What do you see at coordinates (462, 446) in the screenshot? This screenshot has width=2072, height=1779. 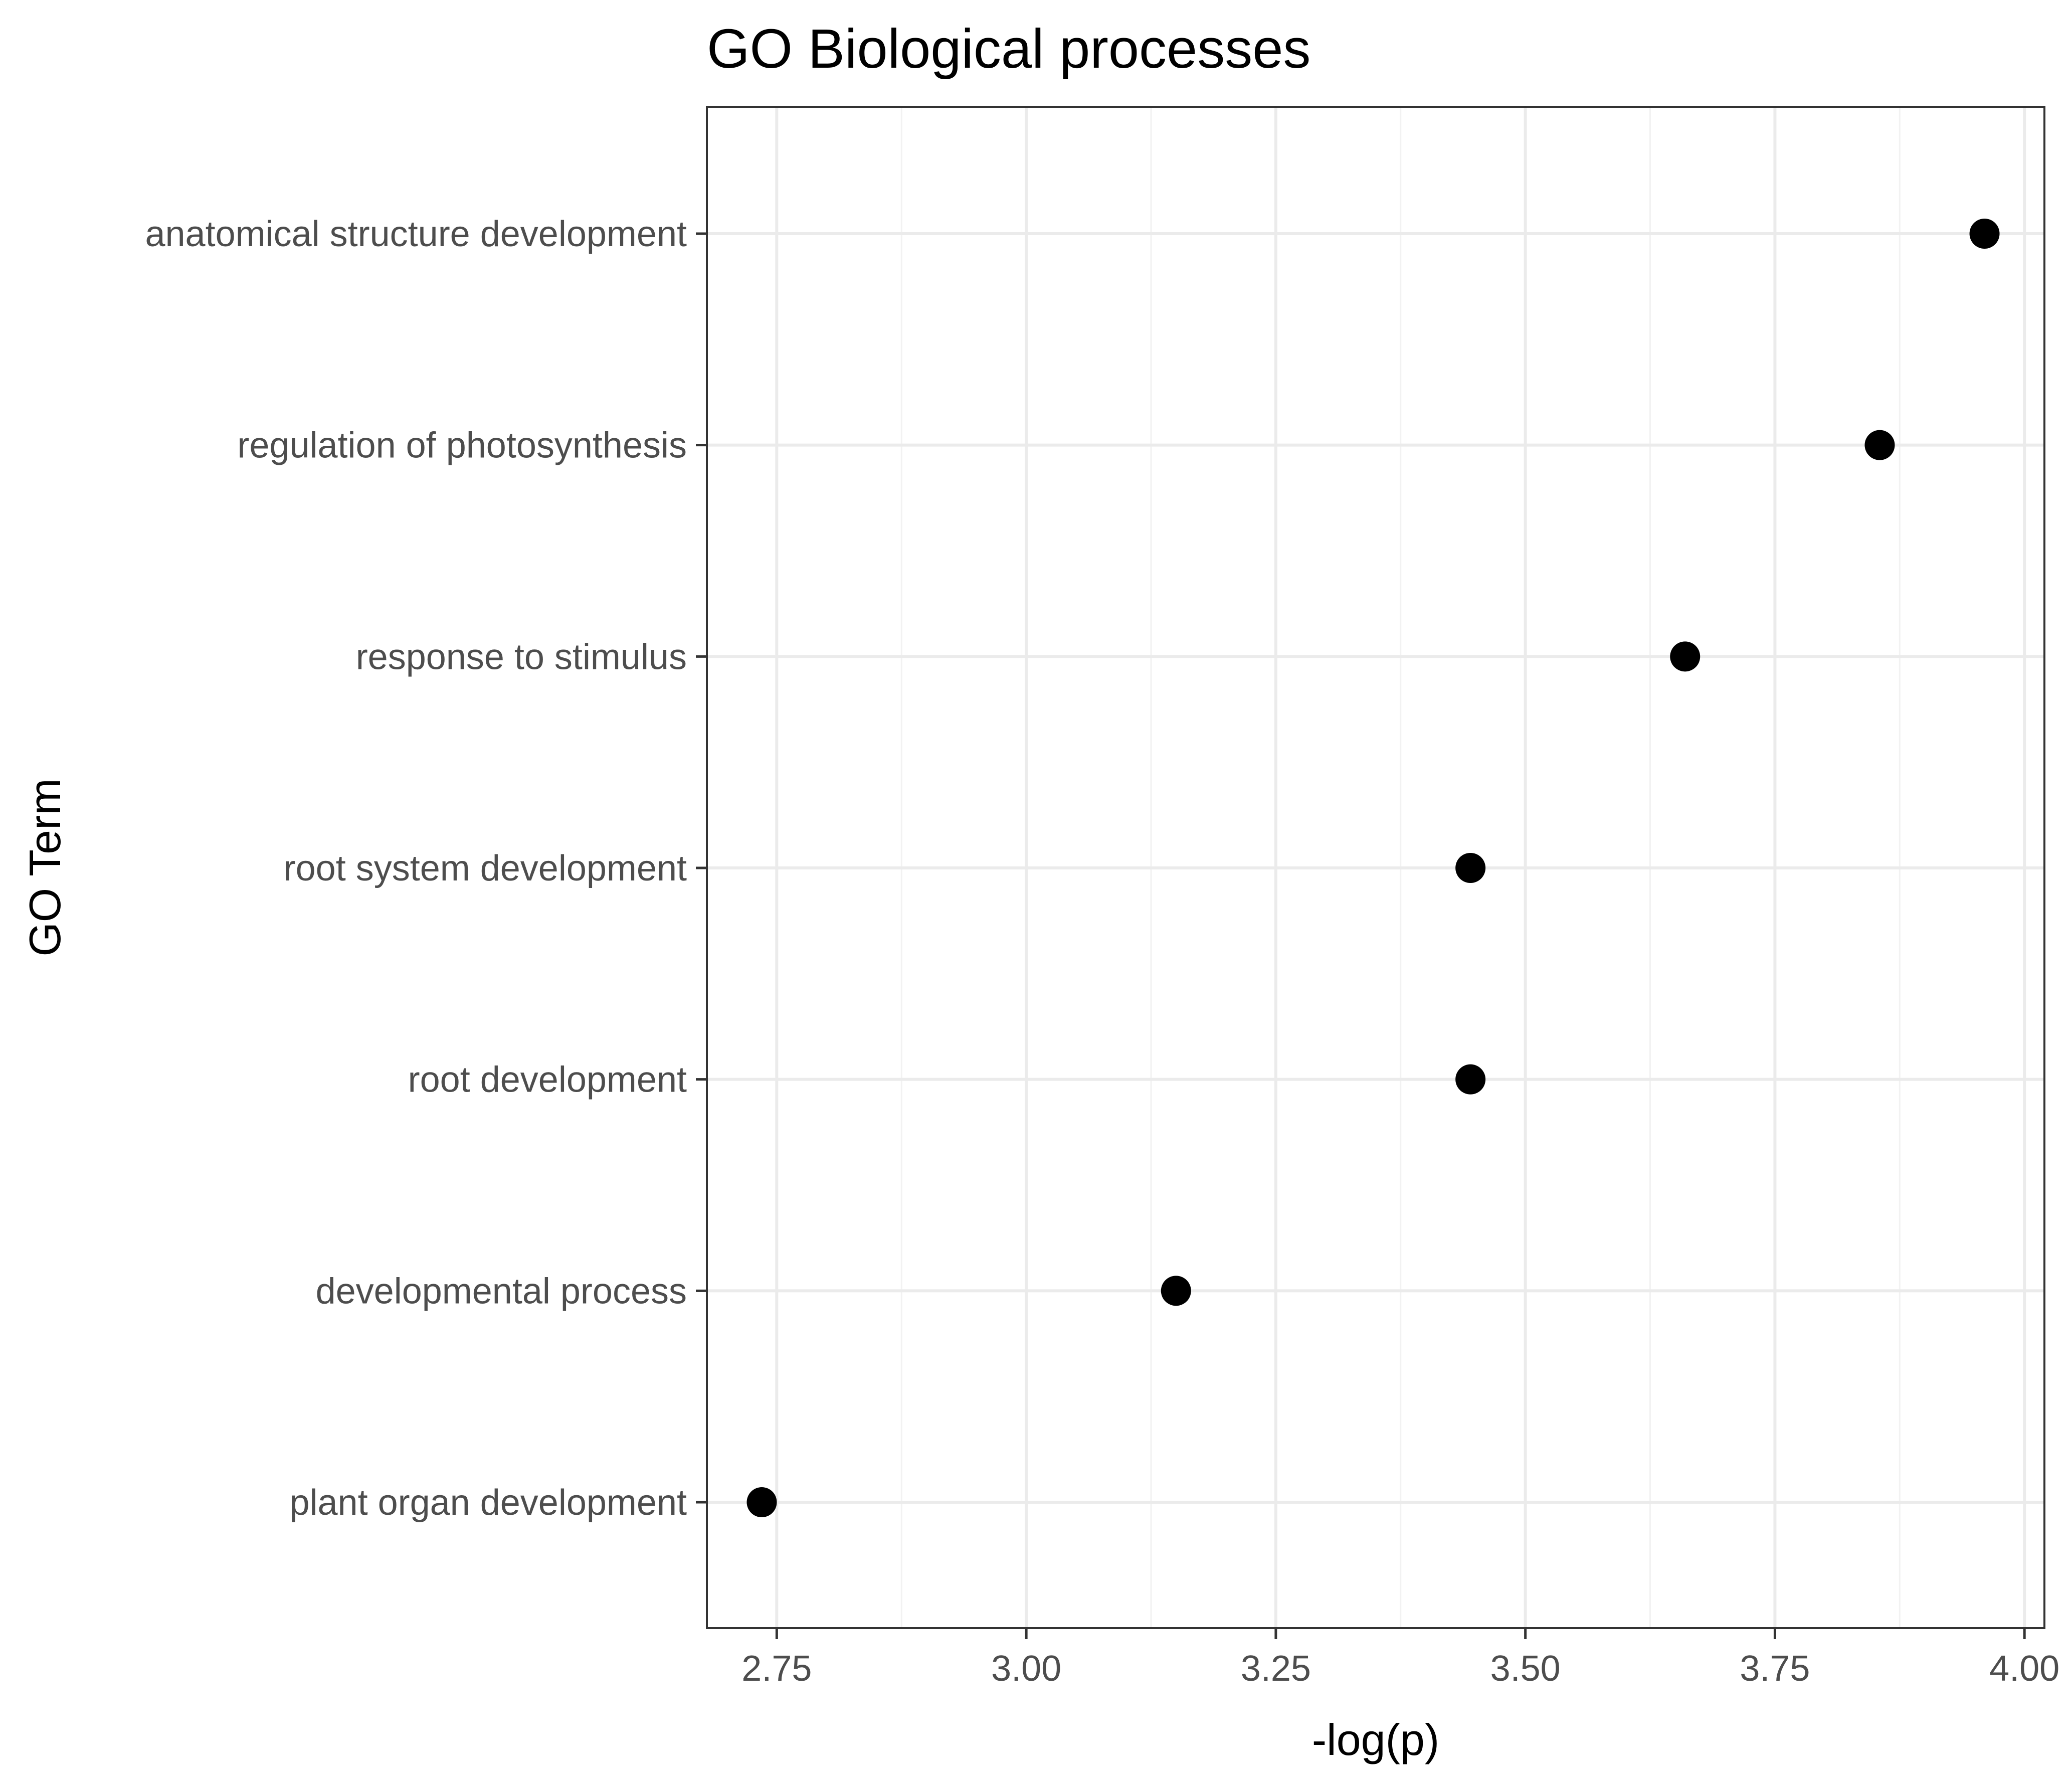 I see `y-tick-label: regulation of photosynthesis` at bounding box center [462, 446].